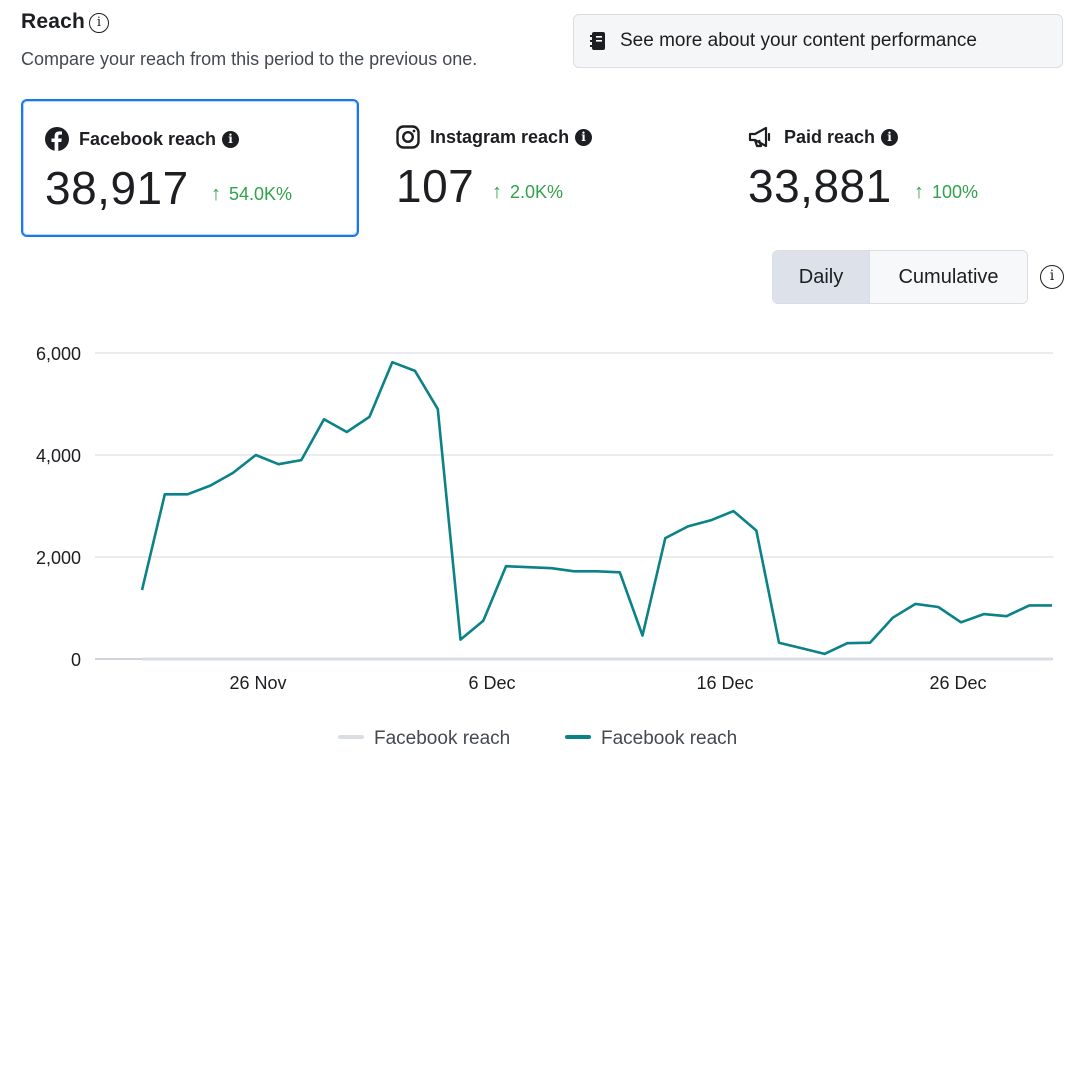 Image resolution: width=1080 pixels, height=1080 pixels. Describe the element at coordinates (148, 138) in the screenshot. I see `metric-label: Facebook reach` at that location.